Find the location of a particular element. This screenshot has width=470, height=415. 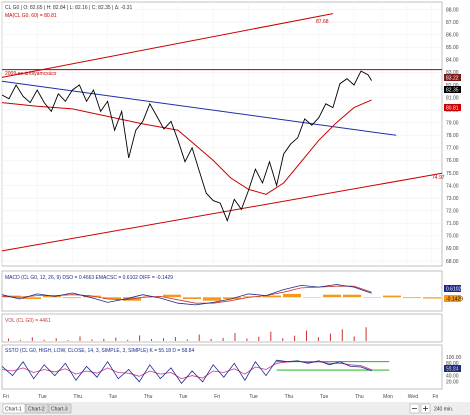

svg-text: 80.81 is located at coordinates (452, 109).